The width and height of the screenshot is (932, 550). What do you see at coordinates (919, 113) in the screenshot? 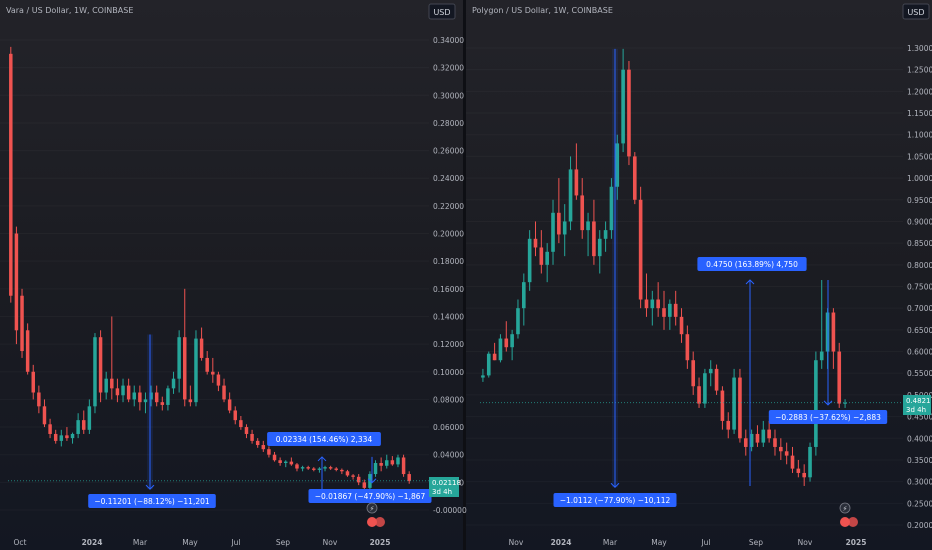
I see `price-tick-label: 1.1500` at bounding box center [919, 113].